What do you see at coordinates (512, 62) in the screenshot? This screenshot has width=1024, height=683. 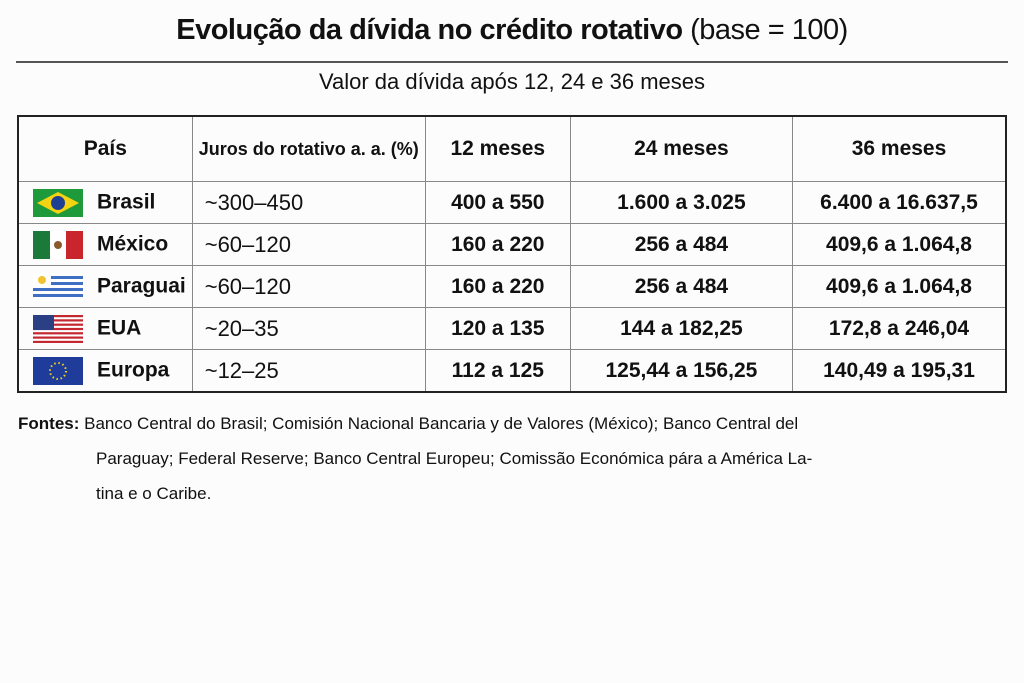 I see `title-divider` at bounding box center [512, 62].